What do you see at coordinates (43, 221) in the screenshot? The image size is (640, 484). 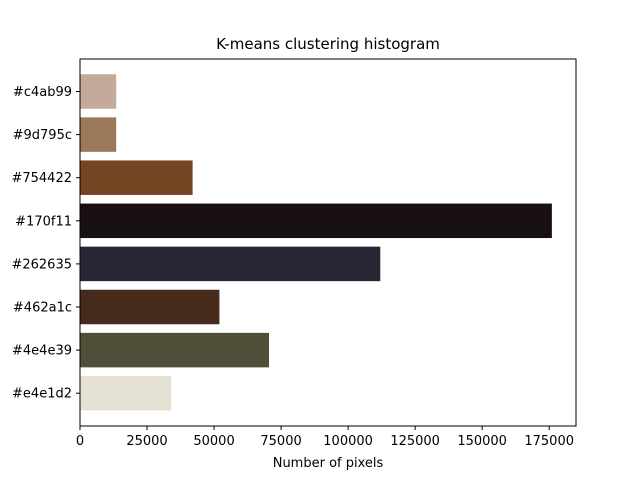 I see `y-tick-label: #170f11` at bounding box center [43, 221].